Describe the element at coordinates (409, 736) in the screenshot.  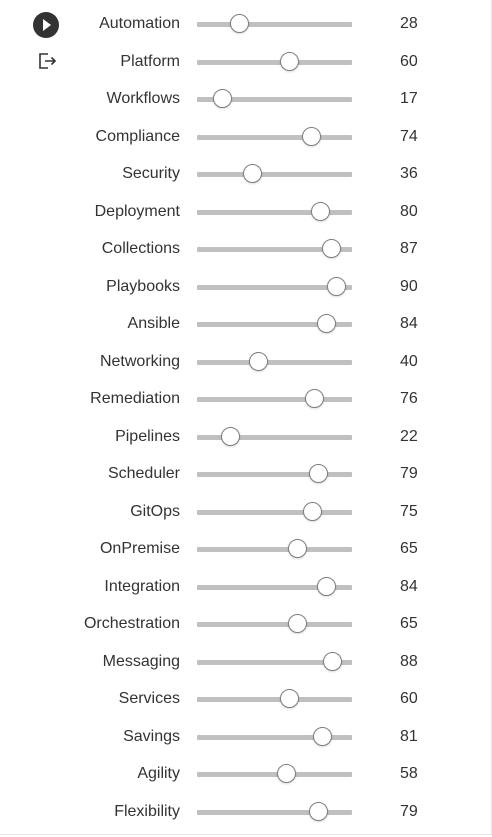
I see `slider-value: 81` at that location.